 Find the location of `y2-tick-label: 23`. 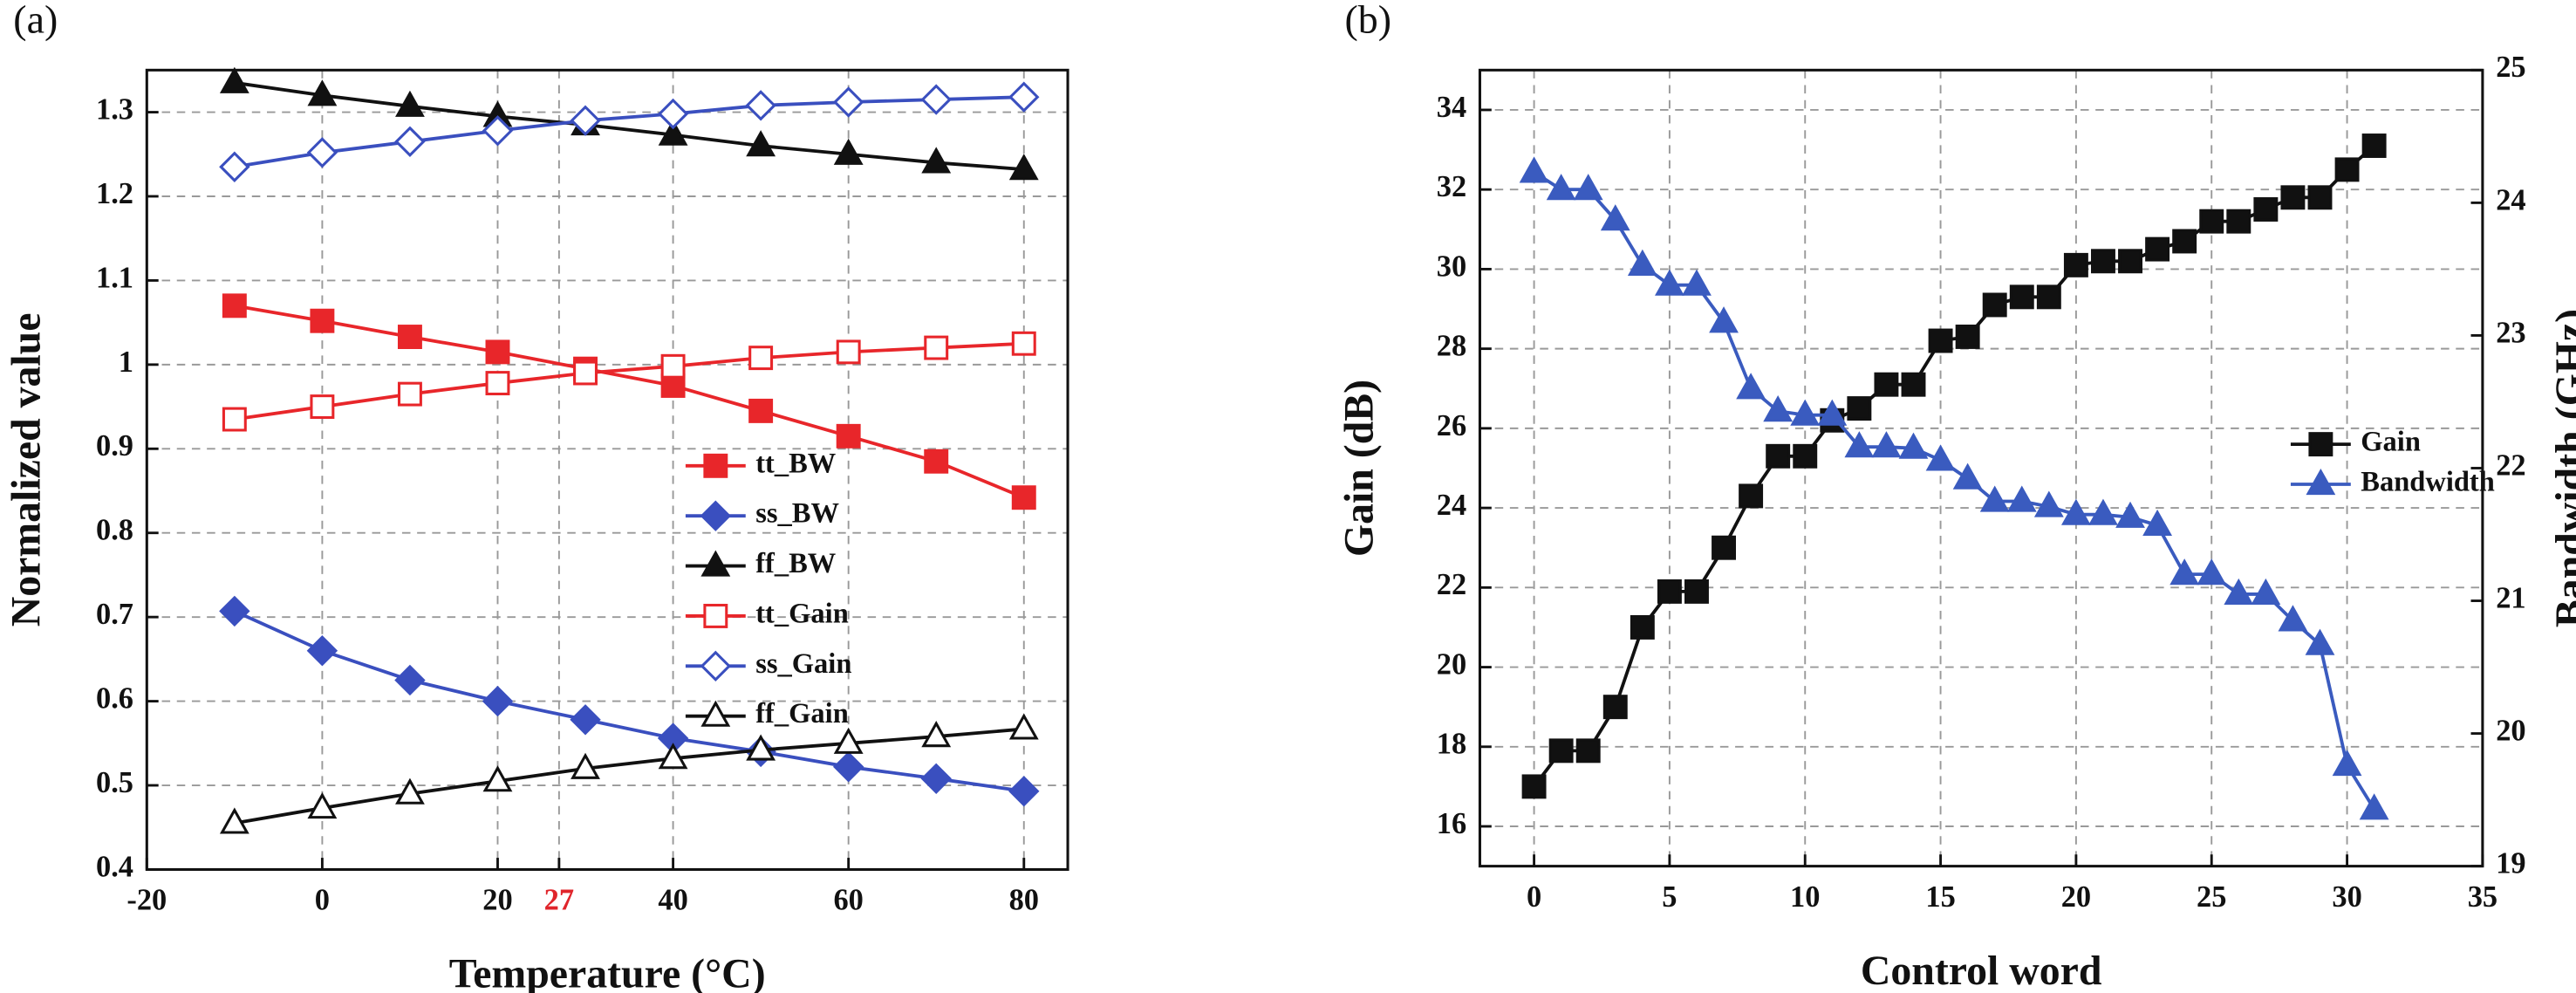

y2-tick-label: 23 is located at coordinates (2510, 332).